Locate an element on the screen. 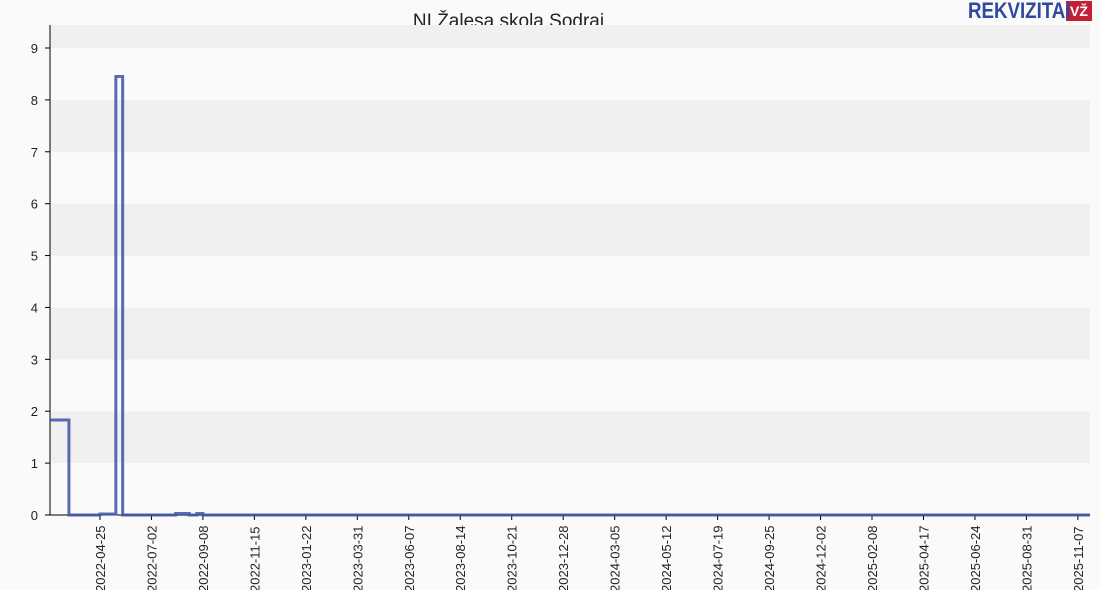 This screenshot has width=1100, height=590. x-tick-label: 2025-08-31 is located at coordinates (1026, 558).